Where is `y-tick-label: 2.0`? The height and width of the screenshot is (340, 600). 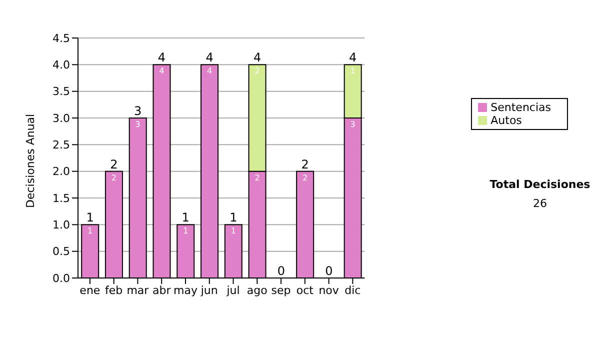 y-tick-label: 2.0 is located at coordinates (61, 171).